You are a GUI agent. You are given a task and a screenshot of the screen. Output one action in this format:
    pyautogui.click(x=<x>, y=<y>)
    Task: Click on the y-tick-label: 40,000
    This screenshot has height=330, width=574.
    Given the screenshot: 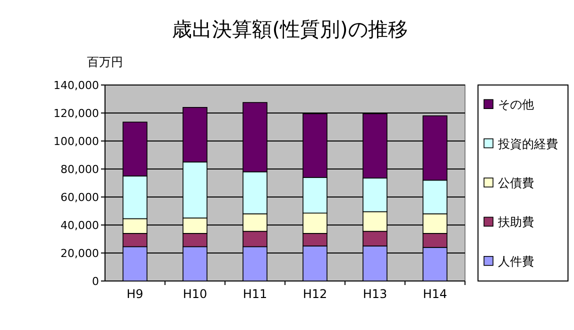 What is the action you would take?
    pyautogui.click(x=79, y=225)
    